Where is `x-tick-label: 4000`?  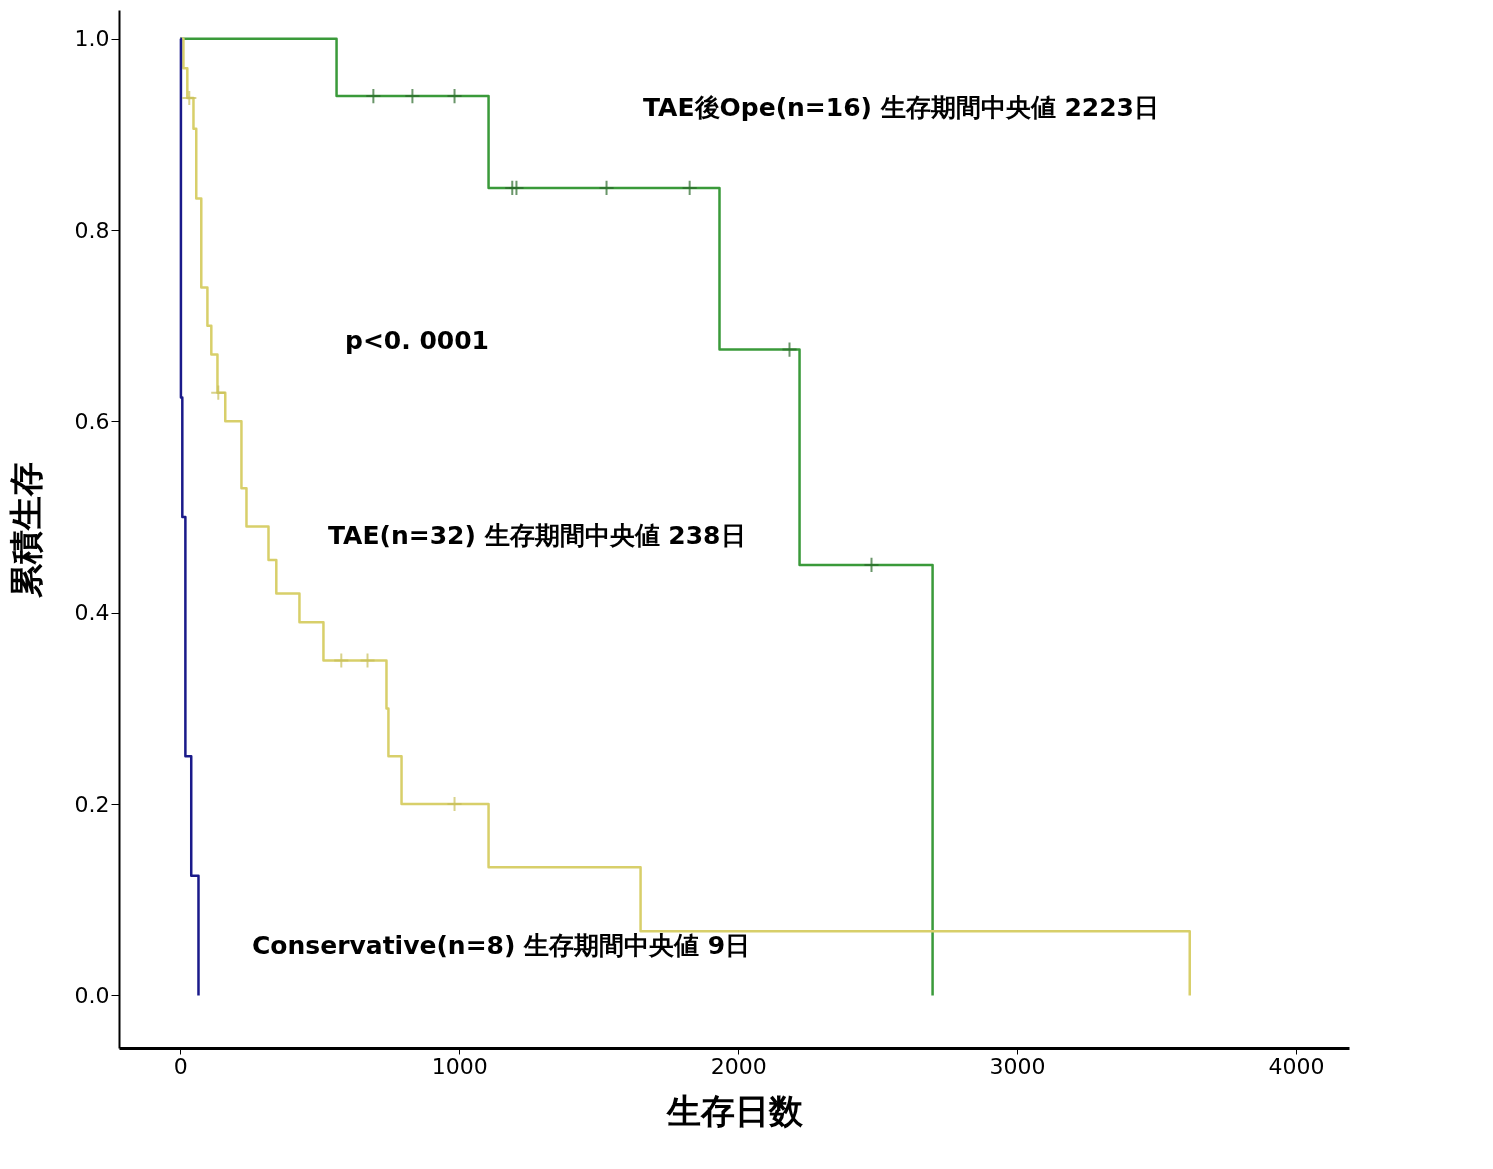 x-tick-label: 4000 is located at coordinates (1296, 1066).